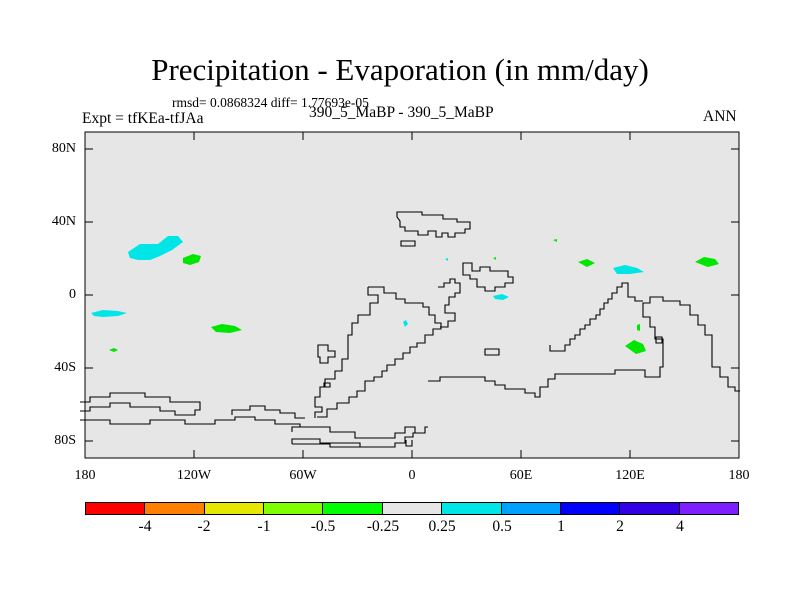  What do you see at coordinates (630, 475) in the screenshot?
I see `lon-label-120e: 120E` at bounding box center [630, 475].